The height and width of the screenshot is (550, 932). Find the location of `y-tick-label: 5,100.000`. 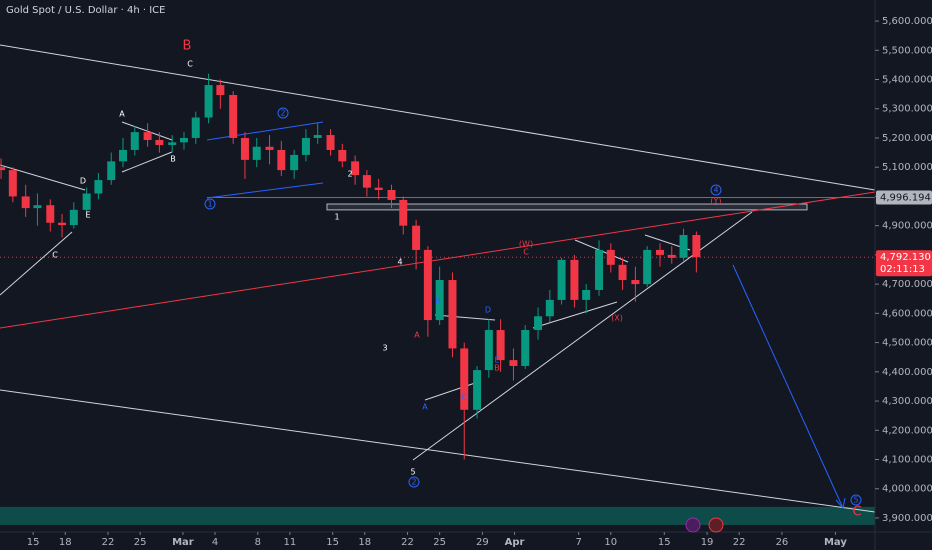

y-tick-label: 5,100.000 is located at coordinates (907, 167).